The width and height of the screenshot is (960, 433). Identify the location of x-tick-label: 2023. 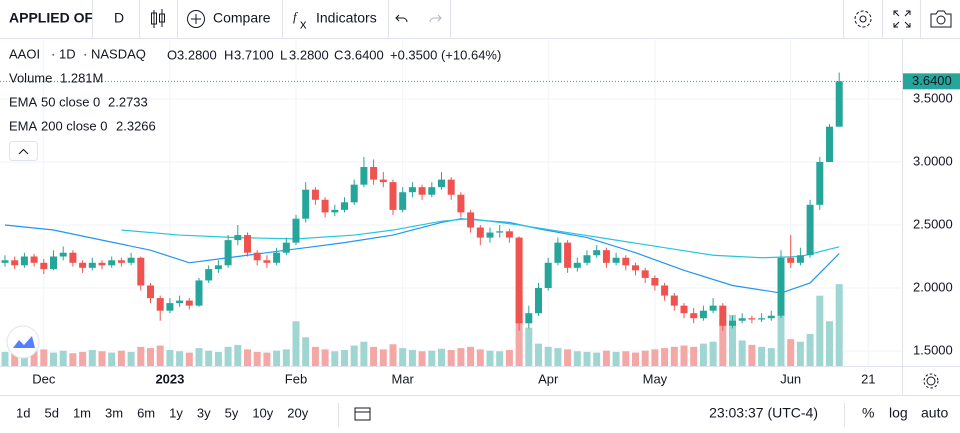
(169, 378).